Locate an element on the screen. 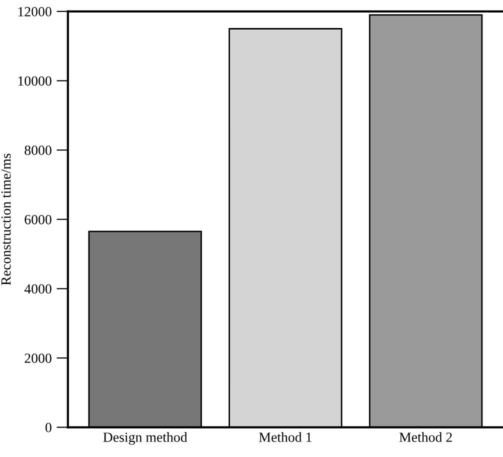 The height and width of the screenshot is (457, 503). x-tick-label: Method 1 is located at coordinates (285, 437).